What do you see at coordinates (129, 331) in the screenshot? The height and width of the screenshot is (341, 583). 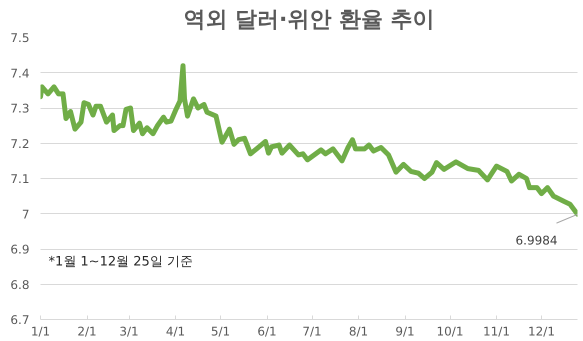 I see `x-tick-label: 3/1` at bounding box center [129, 331].